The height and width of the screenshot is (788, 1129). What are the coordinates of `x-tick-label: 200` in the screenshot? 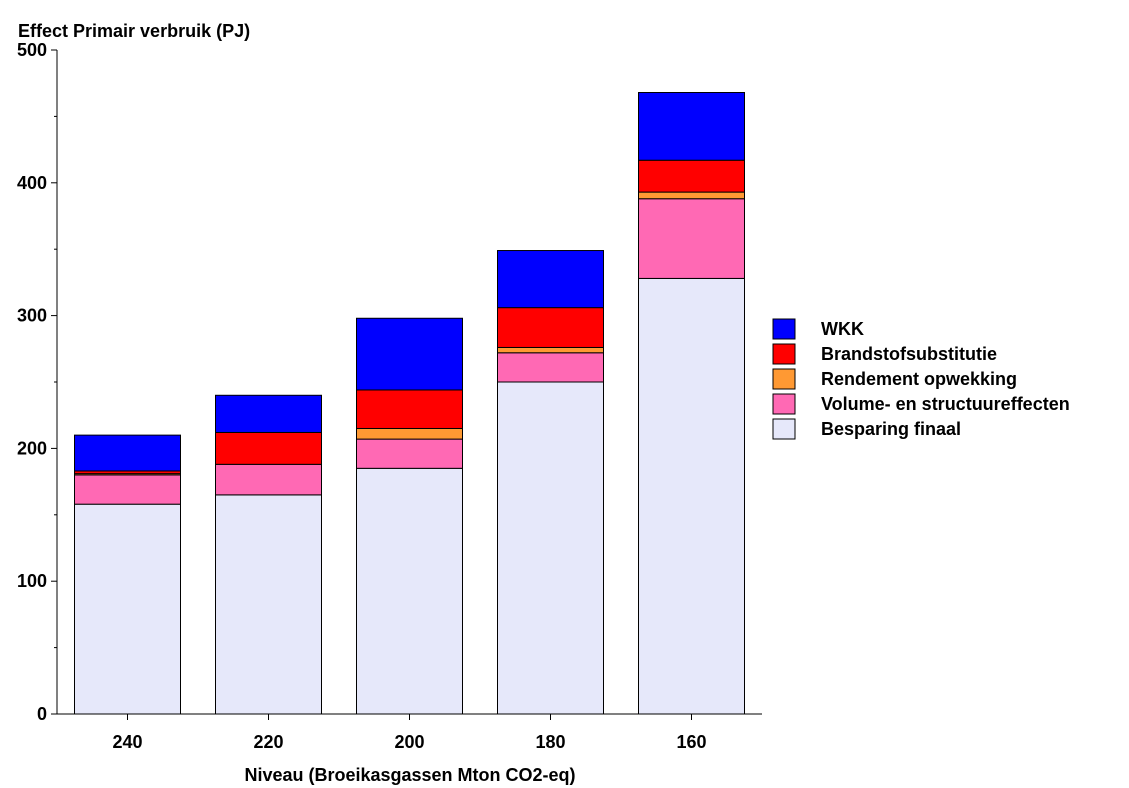 It's located at (409, 742).